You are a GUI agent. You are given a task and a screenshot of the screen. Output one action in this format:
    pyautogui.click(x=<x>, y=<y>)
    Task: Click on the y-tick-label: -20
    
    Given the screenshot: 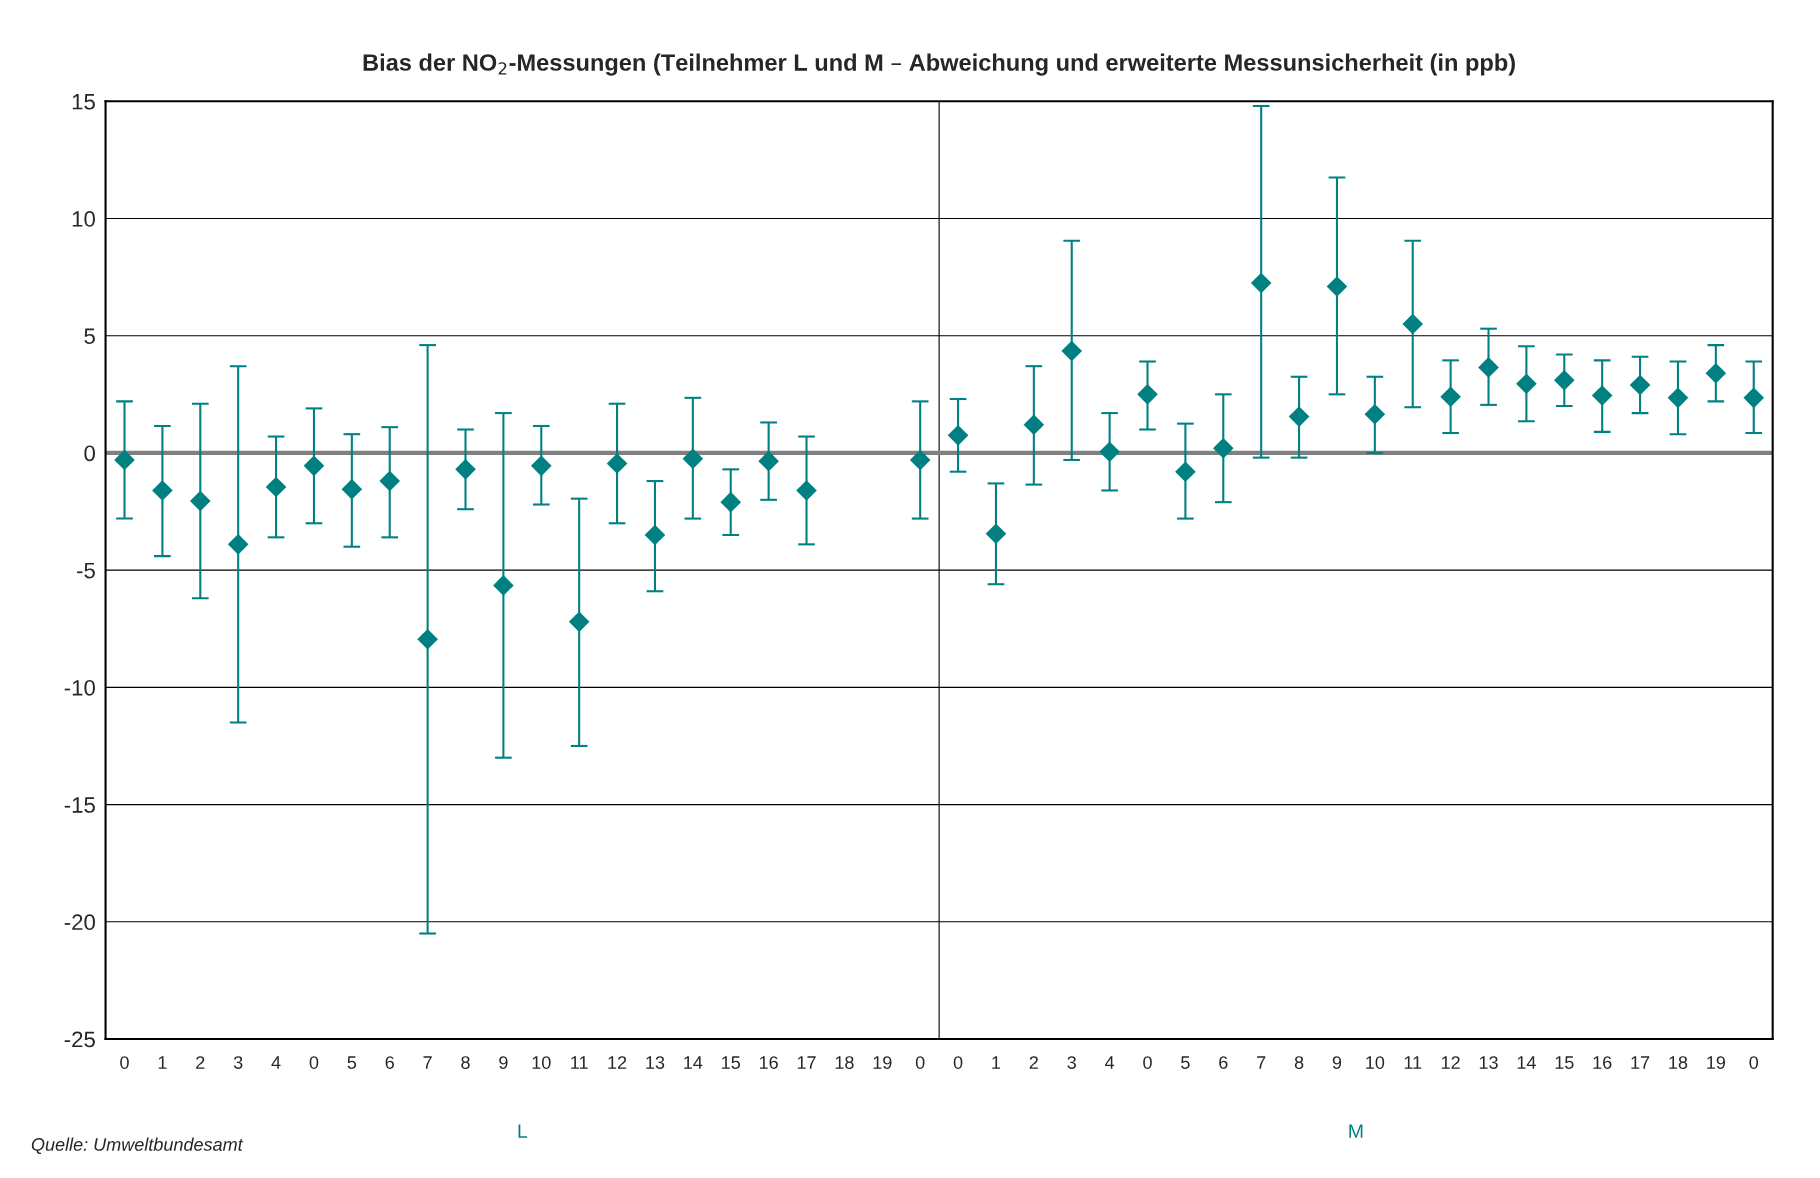 What is the action you would take?
    pyautogui.click(x=79, y=922)
    